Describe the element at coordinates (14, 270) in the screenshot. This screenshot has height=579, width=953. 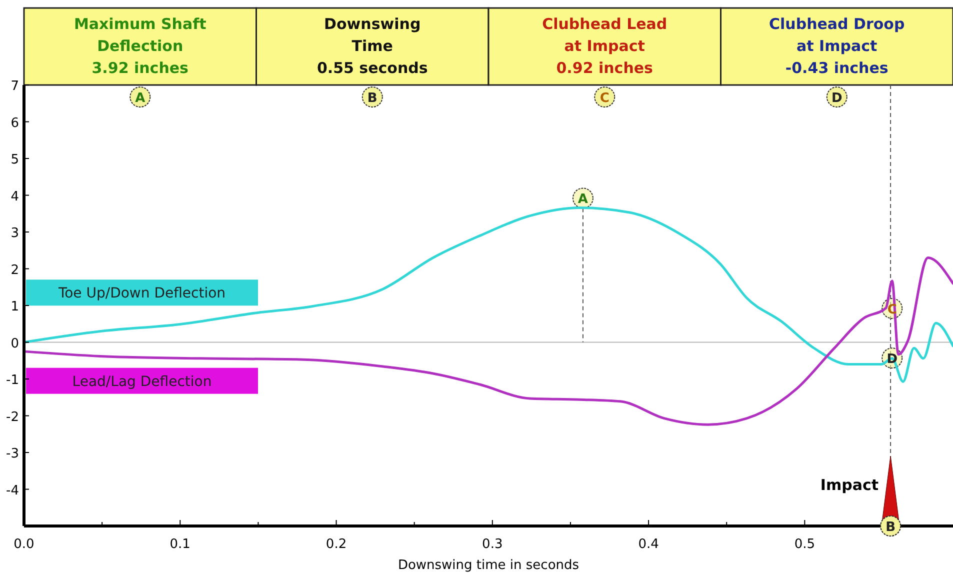
I see `y-tick-label: 2` at that location.